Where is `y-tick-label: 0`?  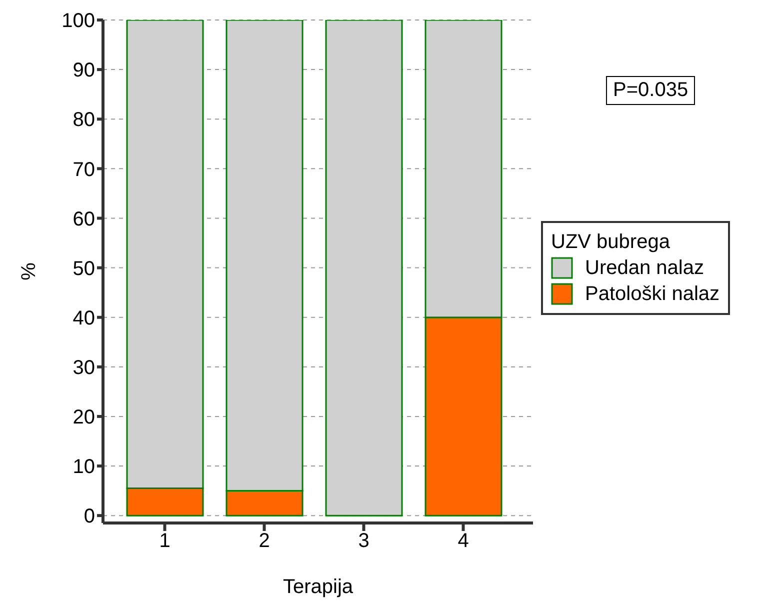
y-tick-label: 0 is located at coordinates (89, 517).